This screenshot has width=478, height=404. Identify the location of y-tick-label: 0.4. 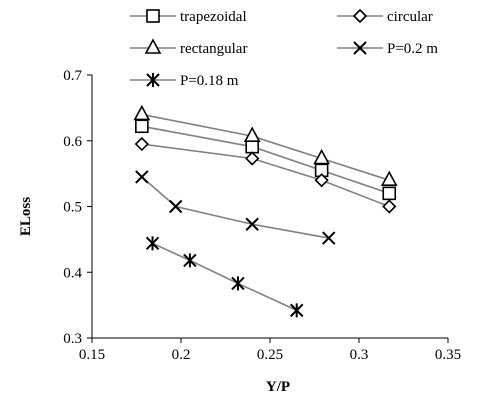
(72, 273).